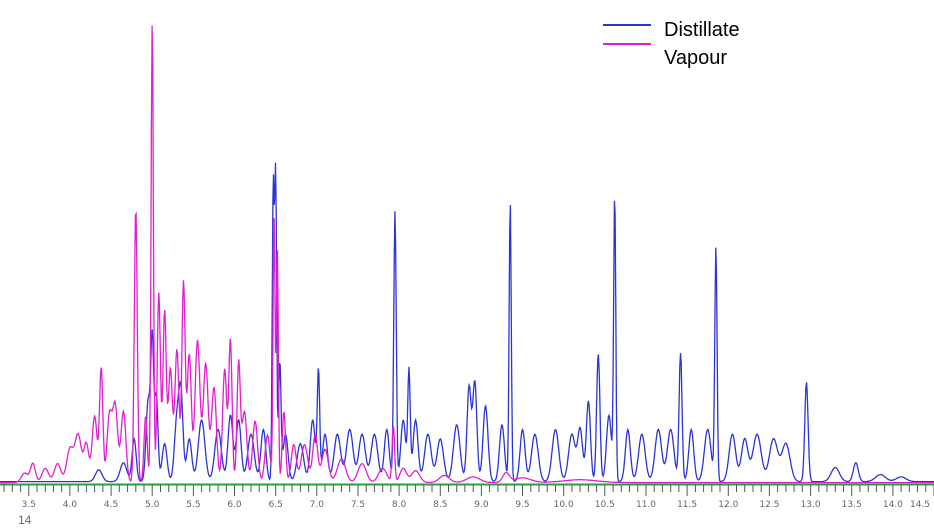 This screenshot has height=529, width=934. Describe the element at coordinates (193, 505) in the screenshot. I see `x-tick-label: 5.5` at that location.